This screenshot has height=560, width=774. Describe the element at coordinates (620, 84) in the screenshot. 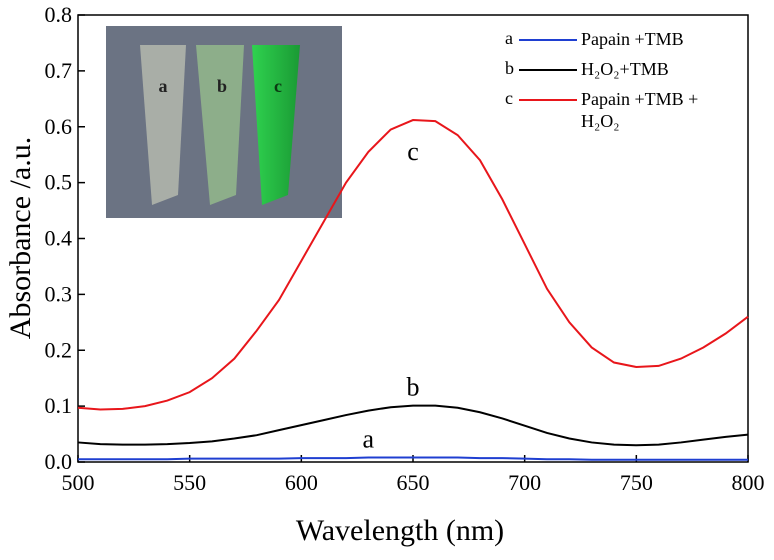

I see `legend: a Papain +TMB b H₂O₂+TMB c Papain +TMB + H₂O₂` at that location.